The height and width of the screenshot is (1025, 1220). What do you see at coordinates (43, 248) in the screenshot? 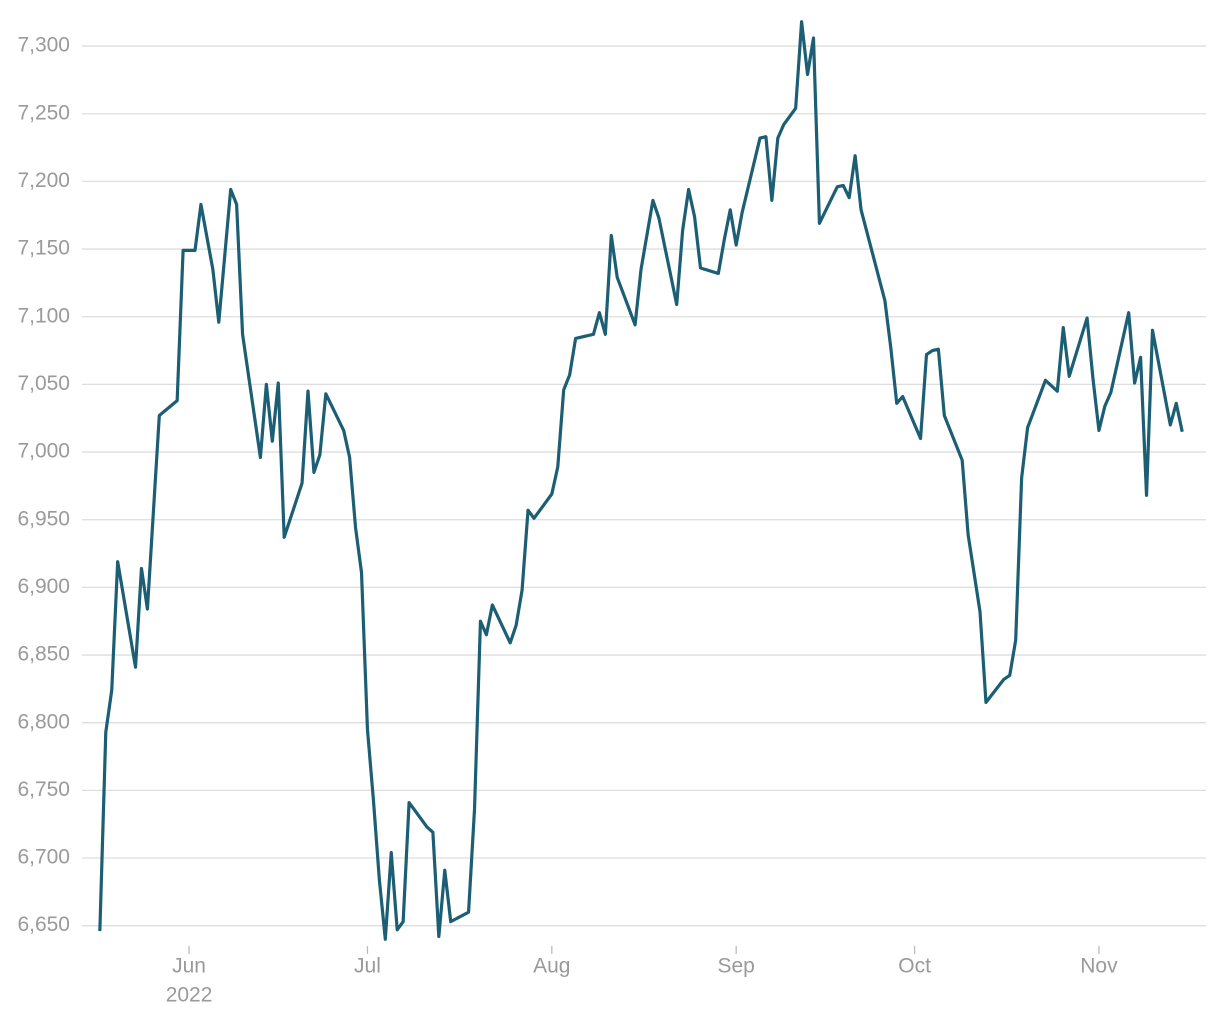
I see `y-tick-label: 7,150` at bounding box center [43, 248].